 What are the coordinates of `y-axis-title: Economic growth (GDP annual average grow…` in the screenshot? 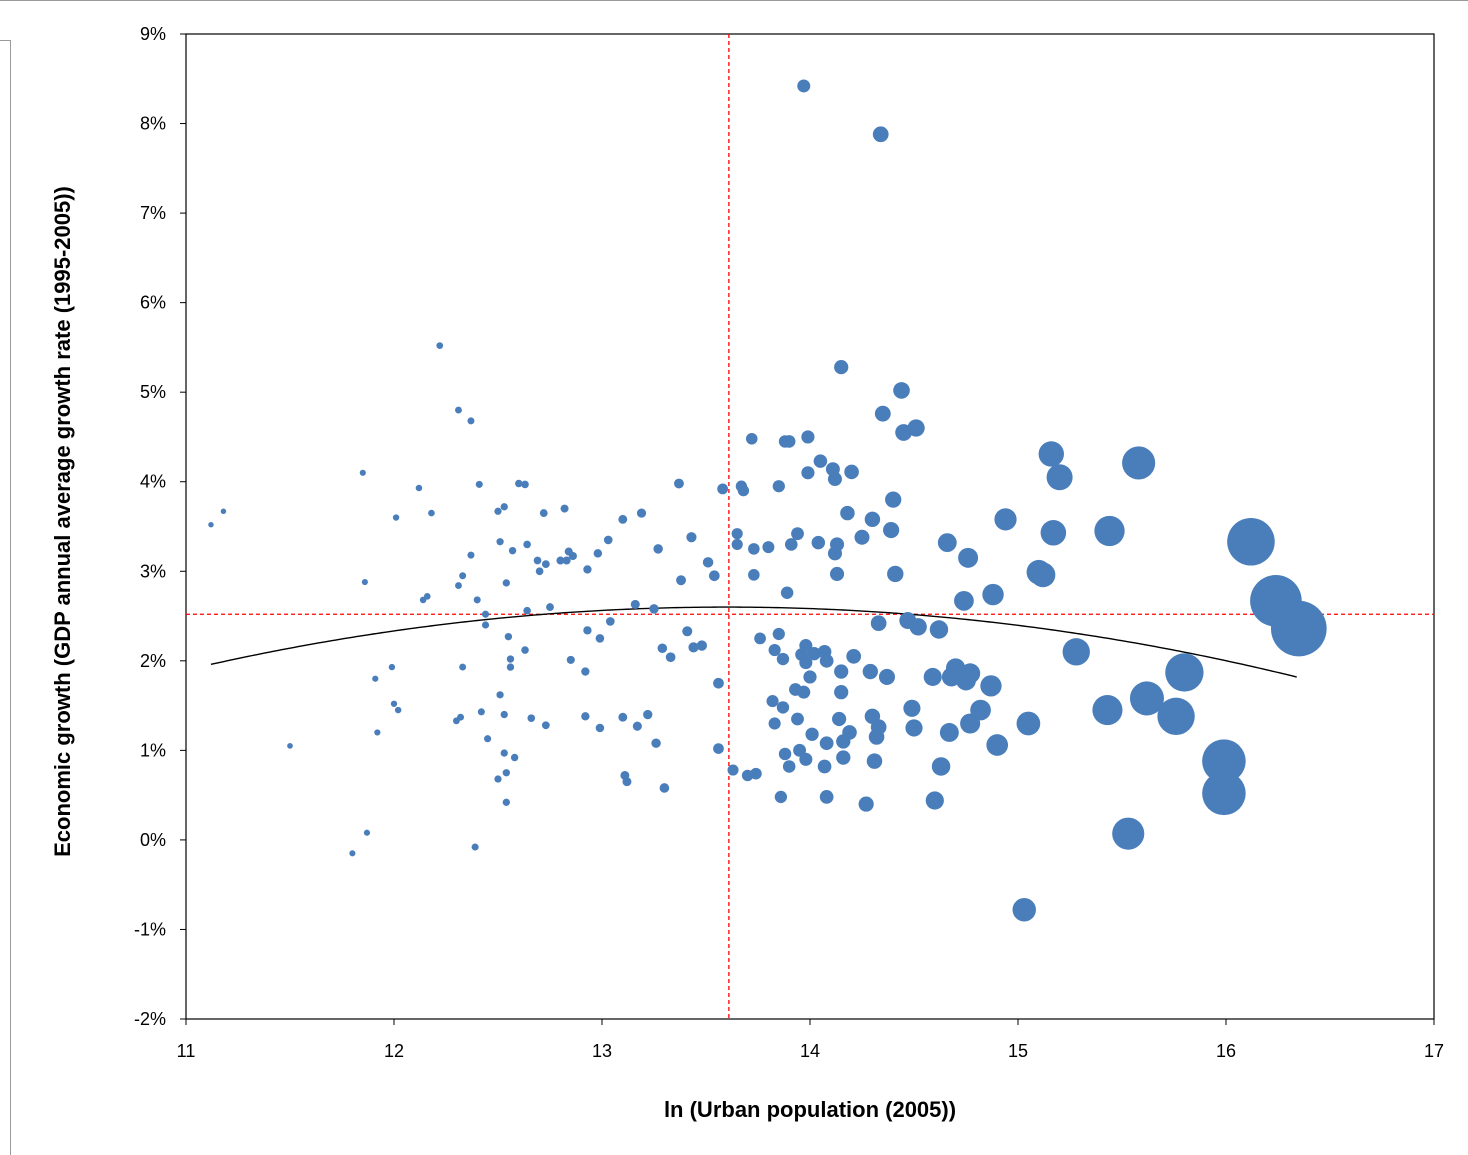 It's located at (62, 521).